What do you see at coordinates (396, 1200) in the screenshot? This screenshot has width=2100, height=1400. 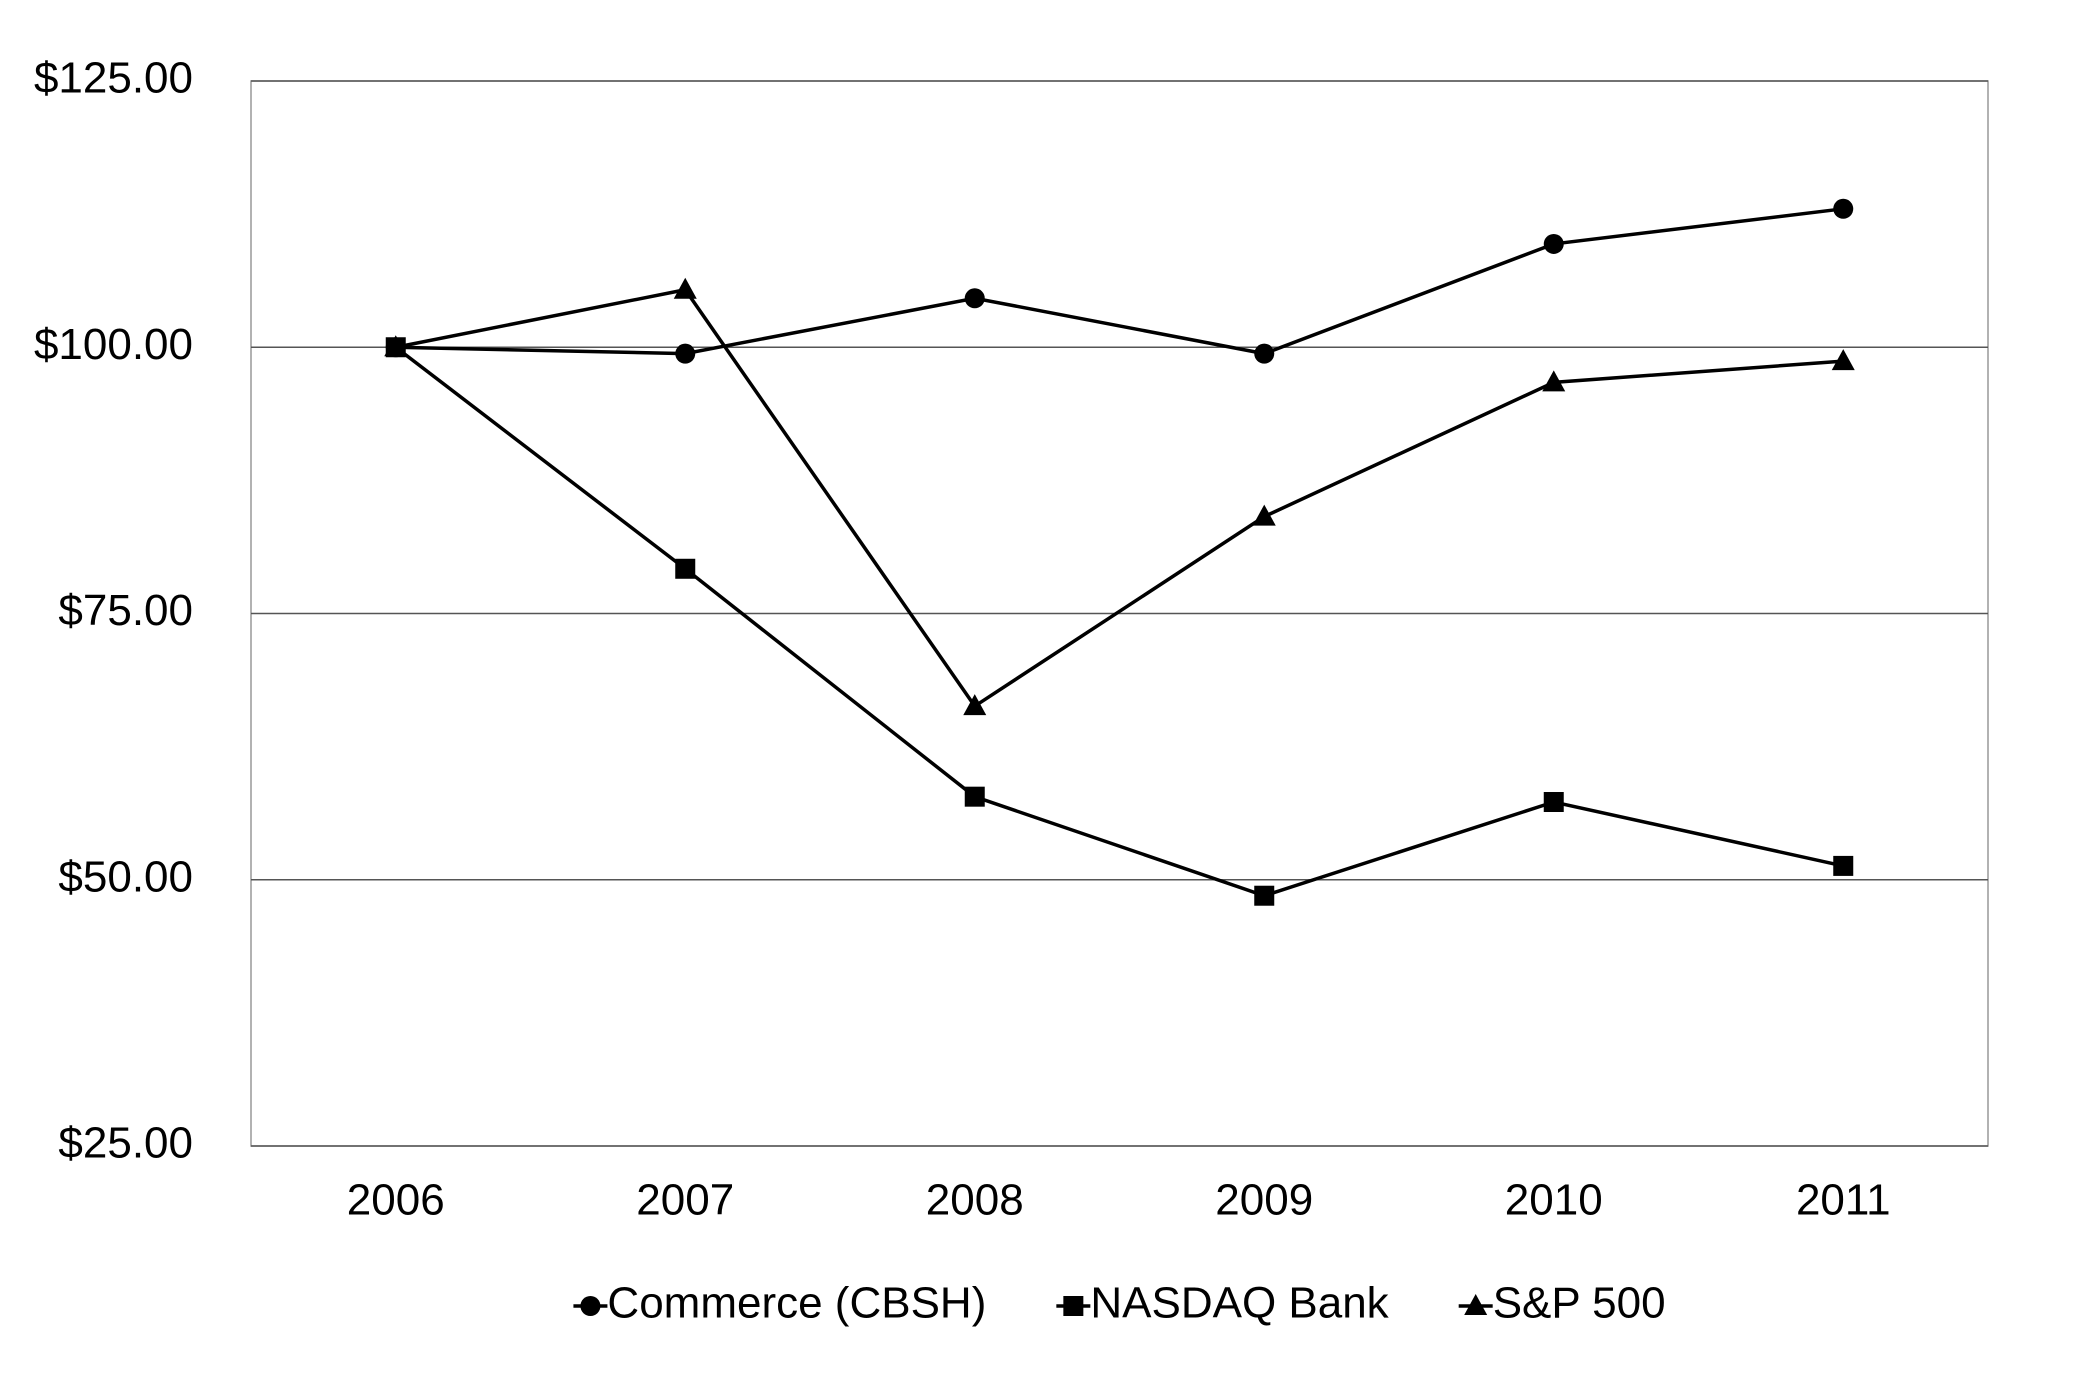 I see `x-tick-label: 2006` at bounding box center [396, 1200].